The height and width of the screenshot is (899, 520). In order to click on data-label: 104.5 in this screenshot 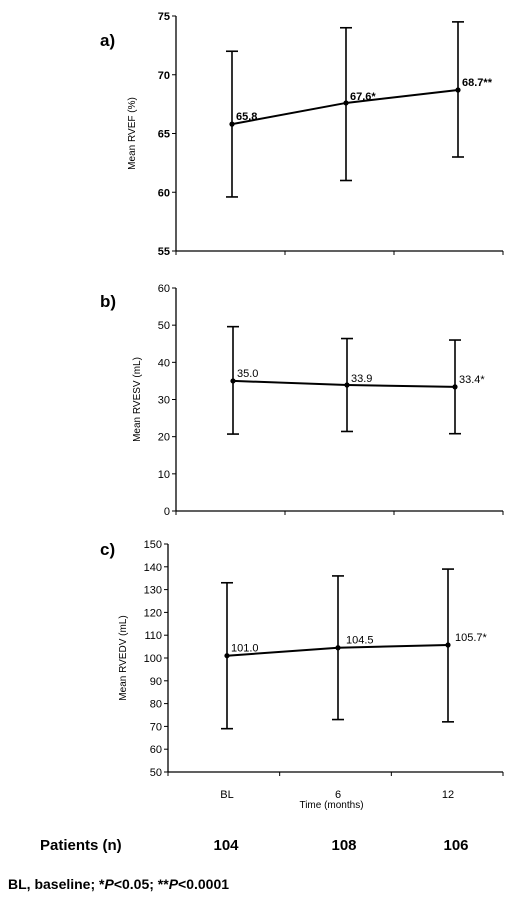, I will do `click(360, 641)`.